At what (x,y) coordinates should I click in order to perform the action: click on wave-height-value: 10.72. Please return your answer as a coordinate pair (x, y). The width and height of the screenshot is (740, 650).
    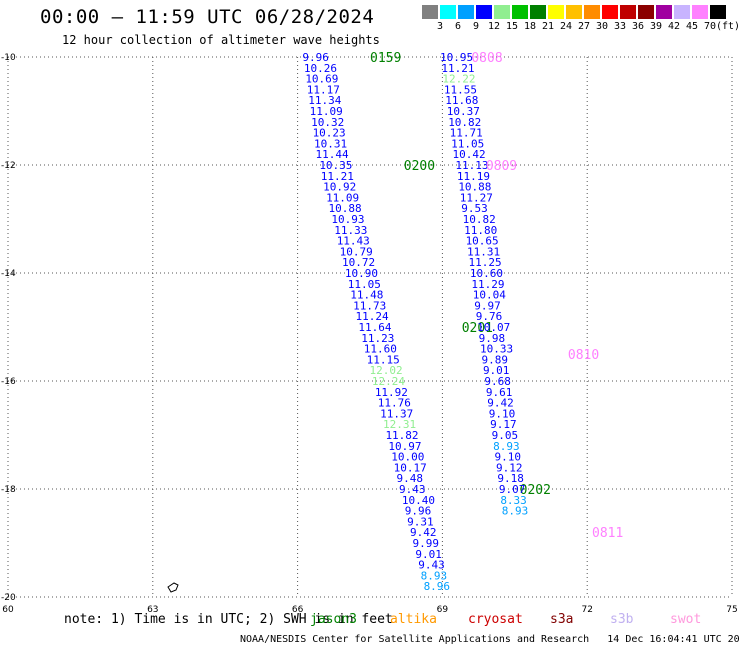
    Looking at the image, I should click on (358, 262).